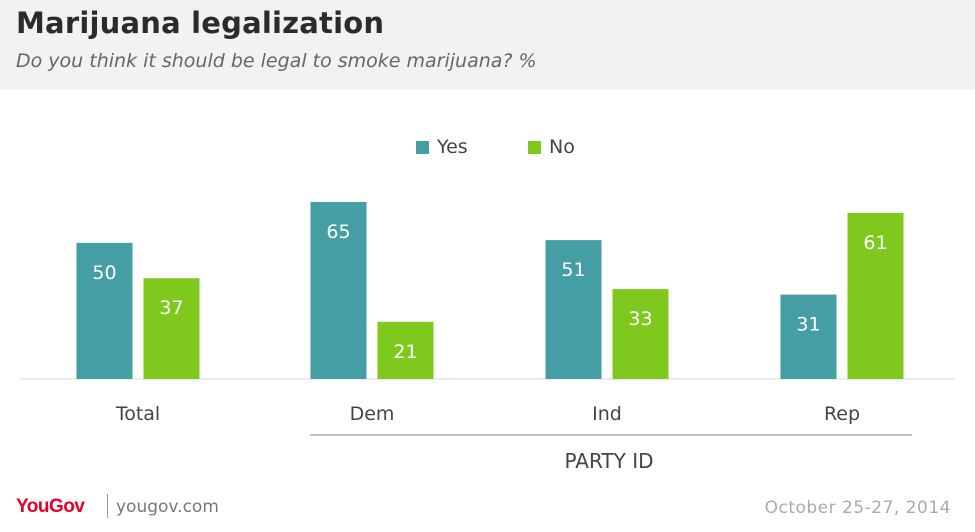  What do you see at coordinates (573, 309) in the screenshot?
I see `bar-yes-ind` at bounding box center [573, 309].